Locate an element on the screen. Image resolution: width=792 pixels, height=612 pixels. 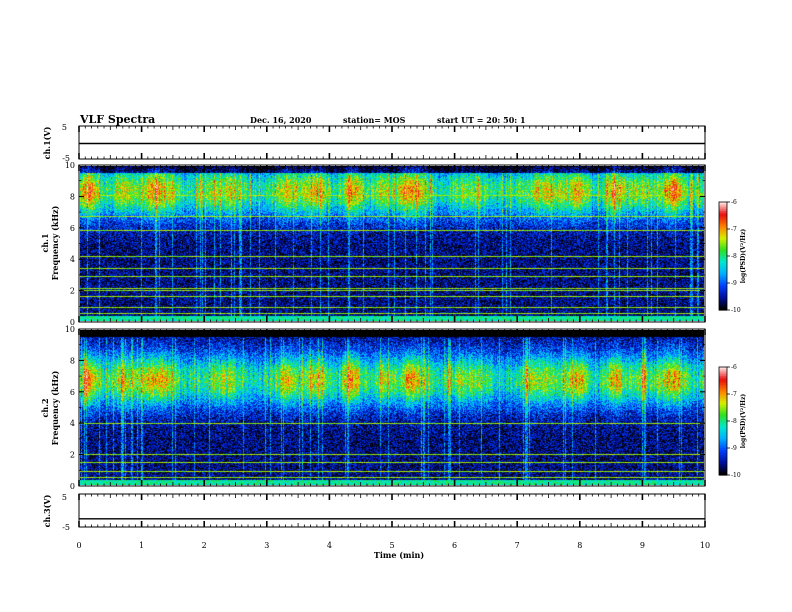
y-tick-label: 6 is located at coordinates (72, 392).